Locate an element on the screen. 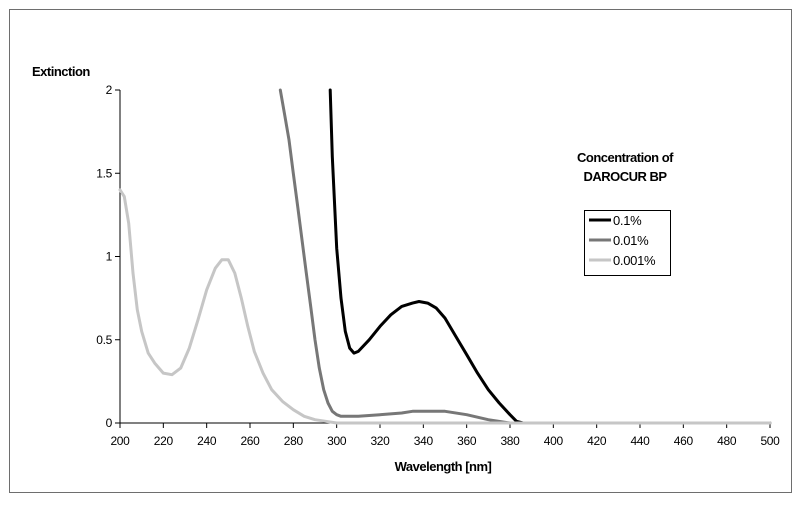 The width and height of the screenshot is (802, 508). x-tick-label: 320 is located at coordinates (380, 441).